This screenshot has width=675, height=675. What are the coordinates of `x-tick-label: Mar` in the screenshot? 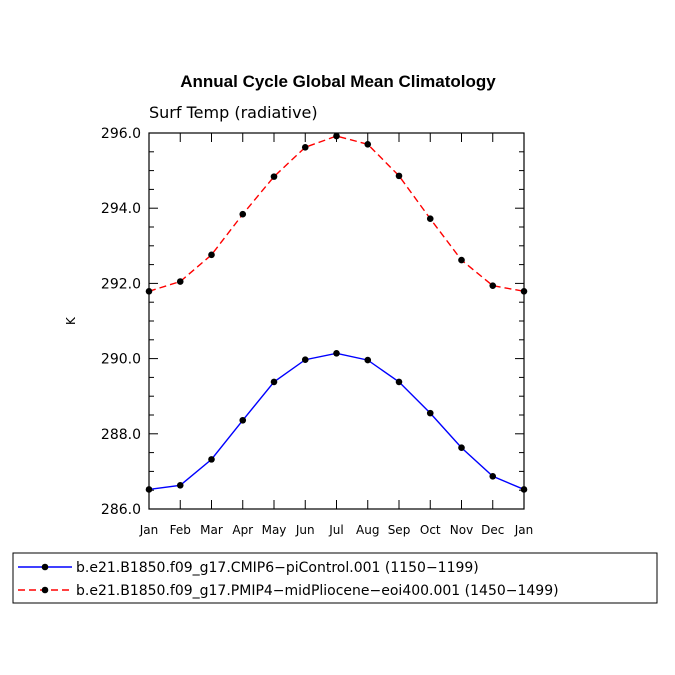 It's located at (211, 530).